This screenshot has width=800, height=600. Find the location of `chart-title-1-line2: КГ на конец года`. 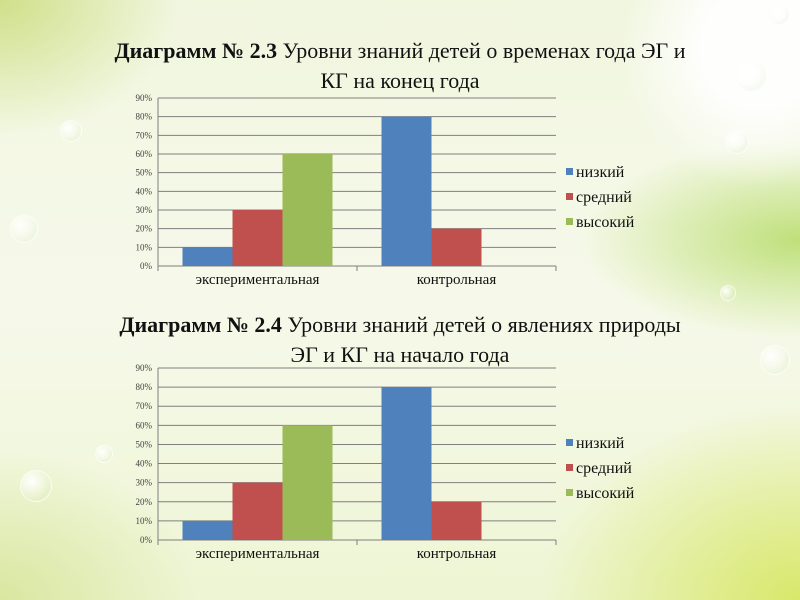

chart-title-1-line2: КГ на конец года is located at coordinates (400, 80).